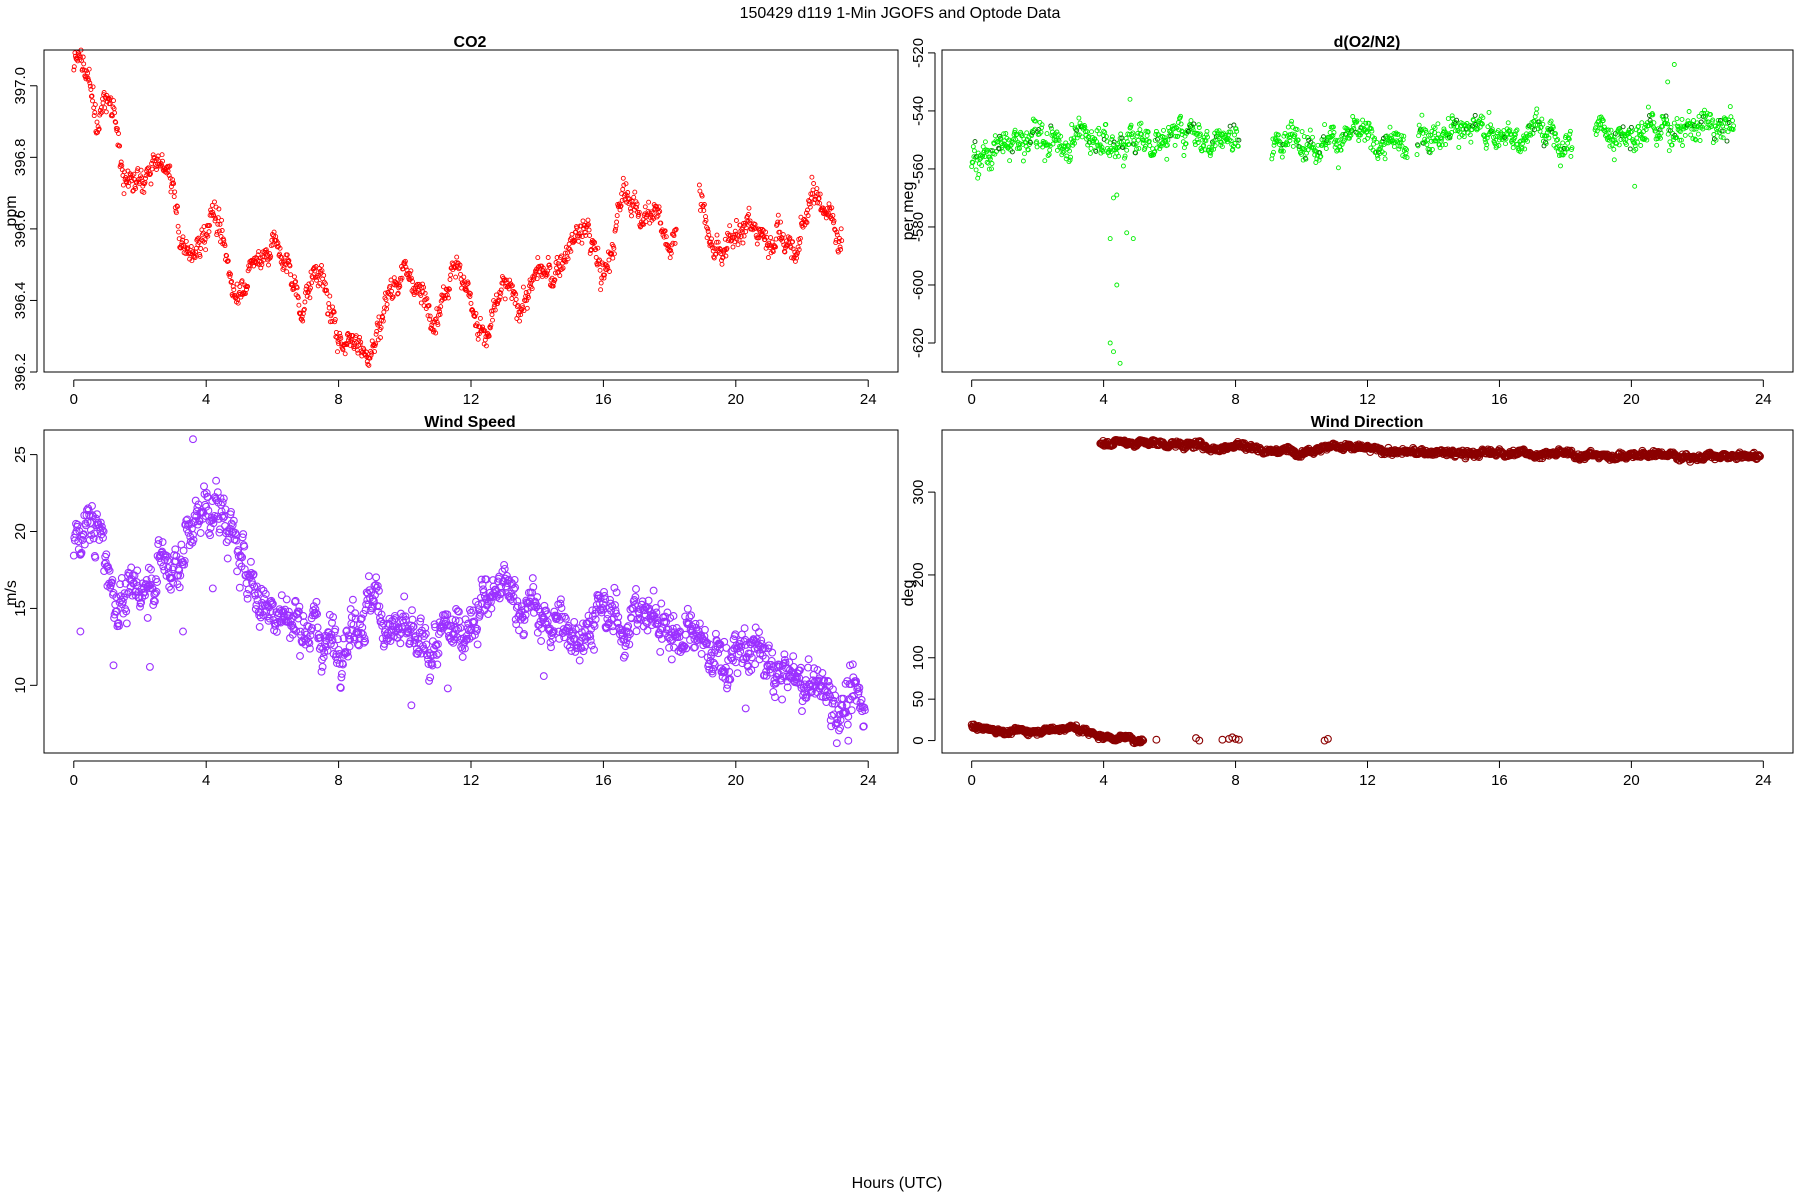  Describe the element at coordinates (20, 454) in the screenshot. I see `wspd-y-tick-label-3: 25` at that location.